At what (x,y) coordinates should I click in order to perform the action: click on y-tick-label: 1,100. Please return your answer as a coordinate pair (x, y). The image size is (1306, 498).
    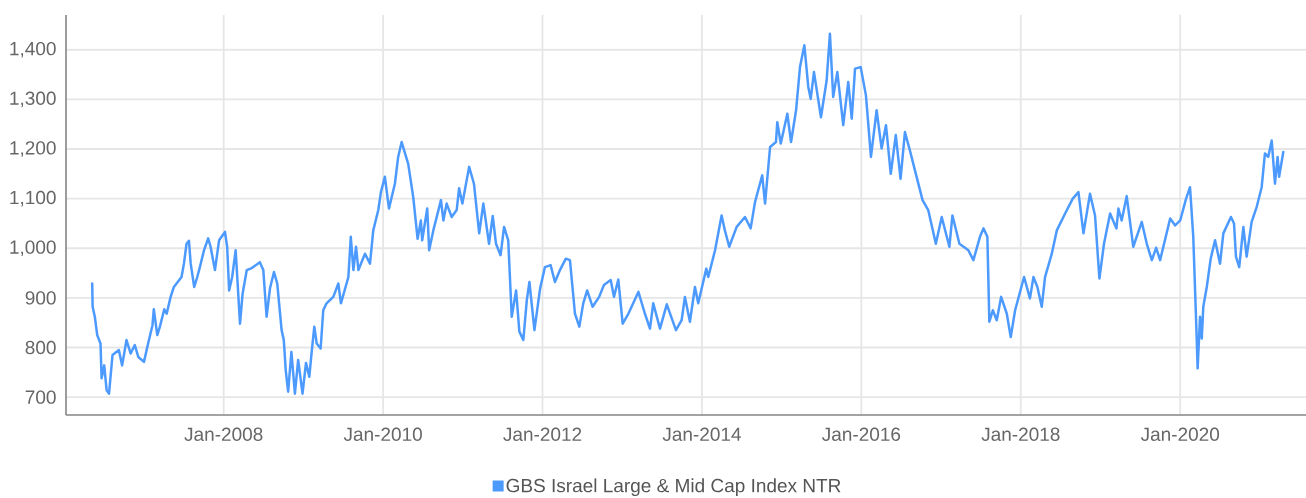
    Looking at the image, I should click on (33, 198).